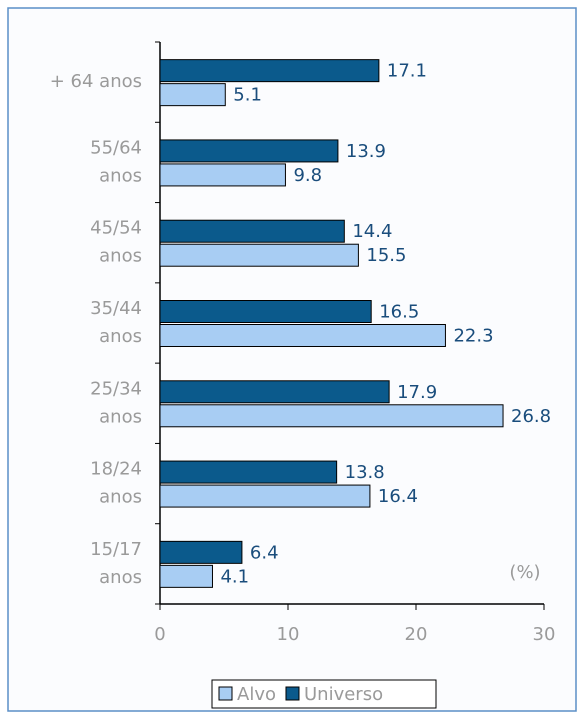 The width and height of the screenshot is (584, 719). Describe the element at coordinates (116, 469) in the screenshot. I see `y-tick-label: 18/24` at that location.